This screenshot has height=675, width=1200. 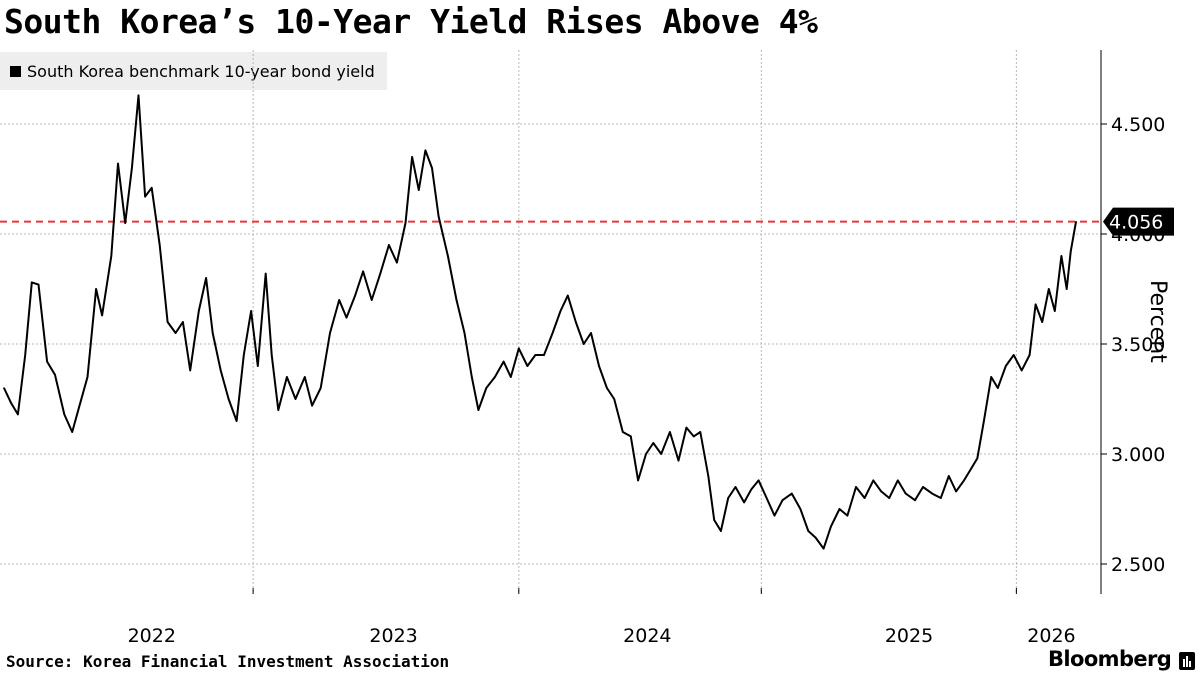 What do you see at coordinates (193, 71) in the screenshot?
I see `legend: South Korea benchmark 10-year bond yield` at bounding box center [193, 71].